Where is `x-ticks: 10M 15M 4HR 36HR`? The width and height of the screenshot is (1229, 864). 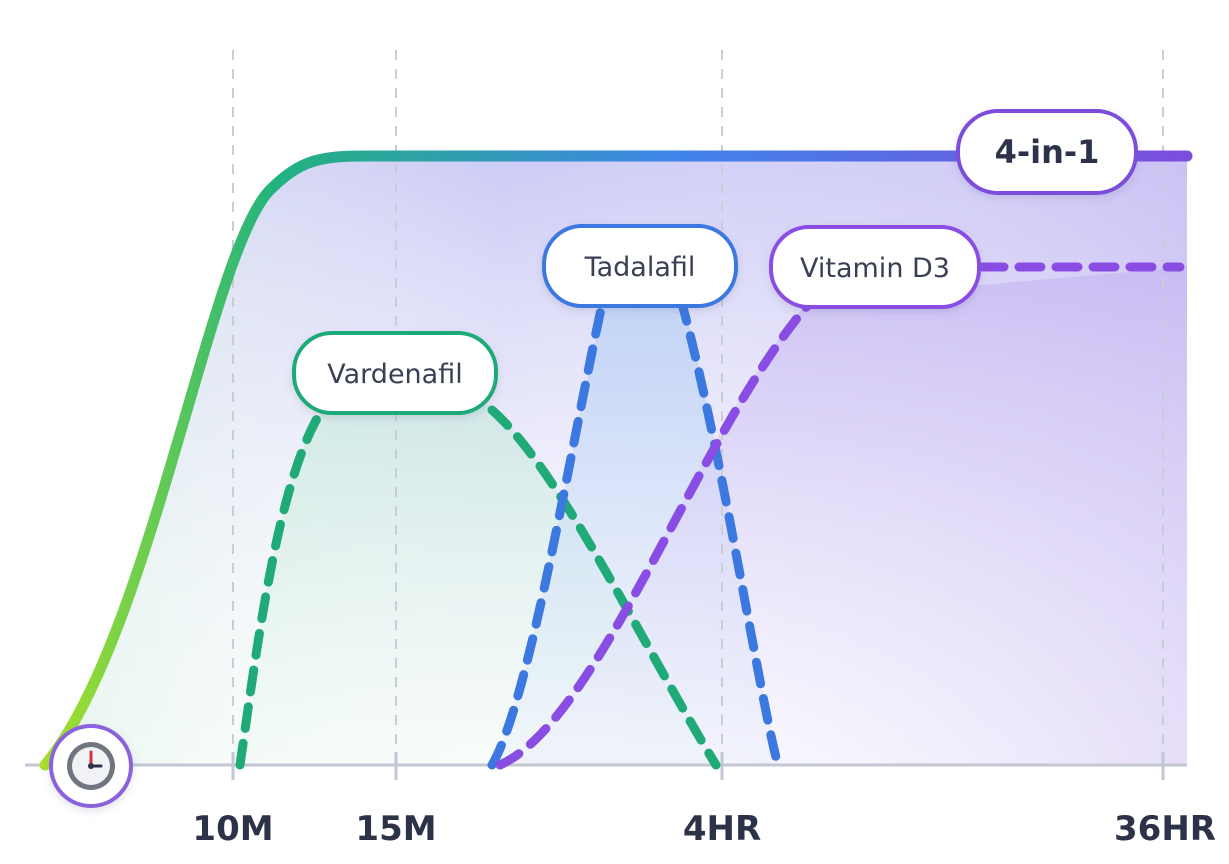 x-ticks: 10M 15M 4HR 36HR is located at coordinates (704, 800).